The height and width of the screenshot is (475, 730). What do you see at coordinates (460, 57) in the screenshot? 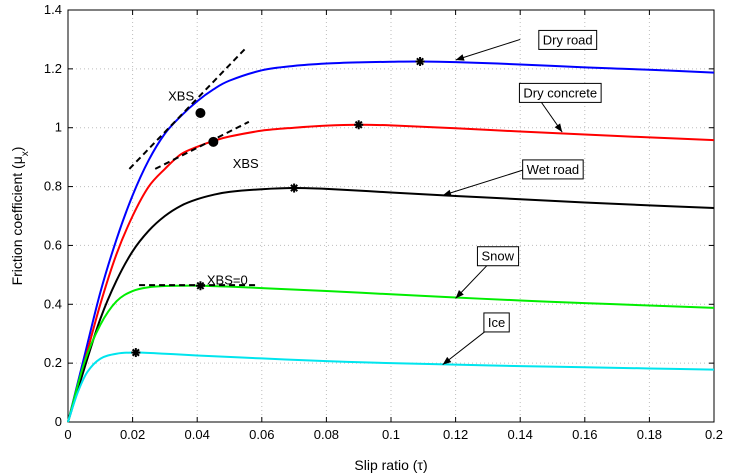
I see `annotation-arrowhead-dry-road` at bounding box center [460, 57].